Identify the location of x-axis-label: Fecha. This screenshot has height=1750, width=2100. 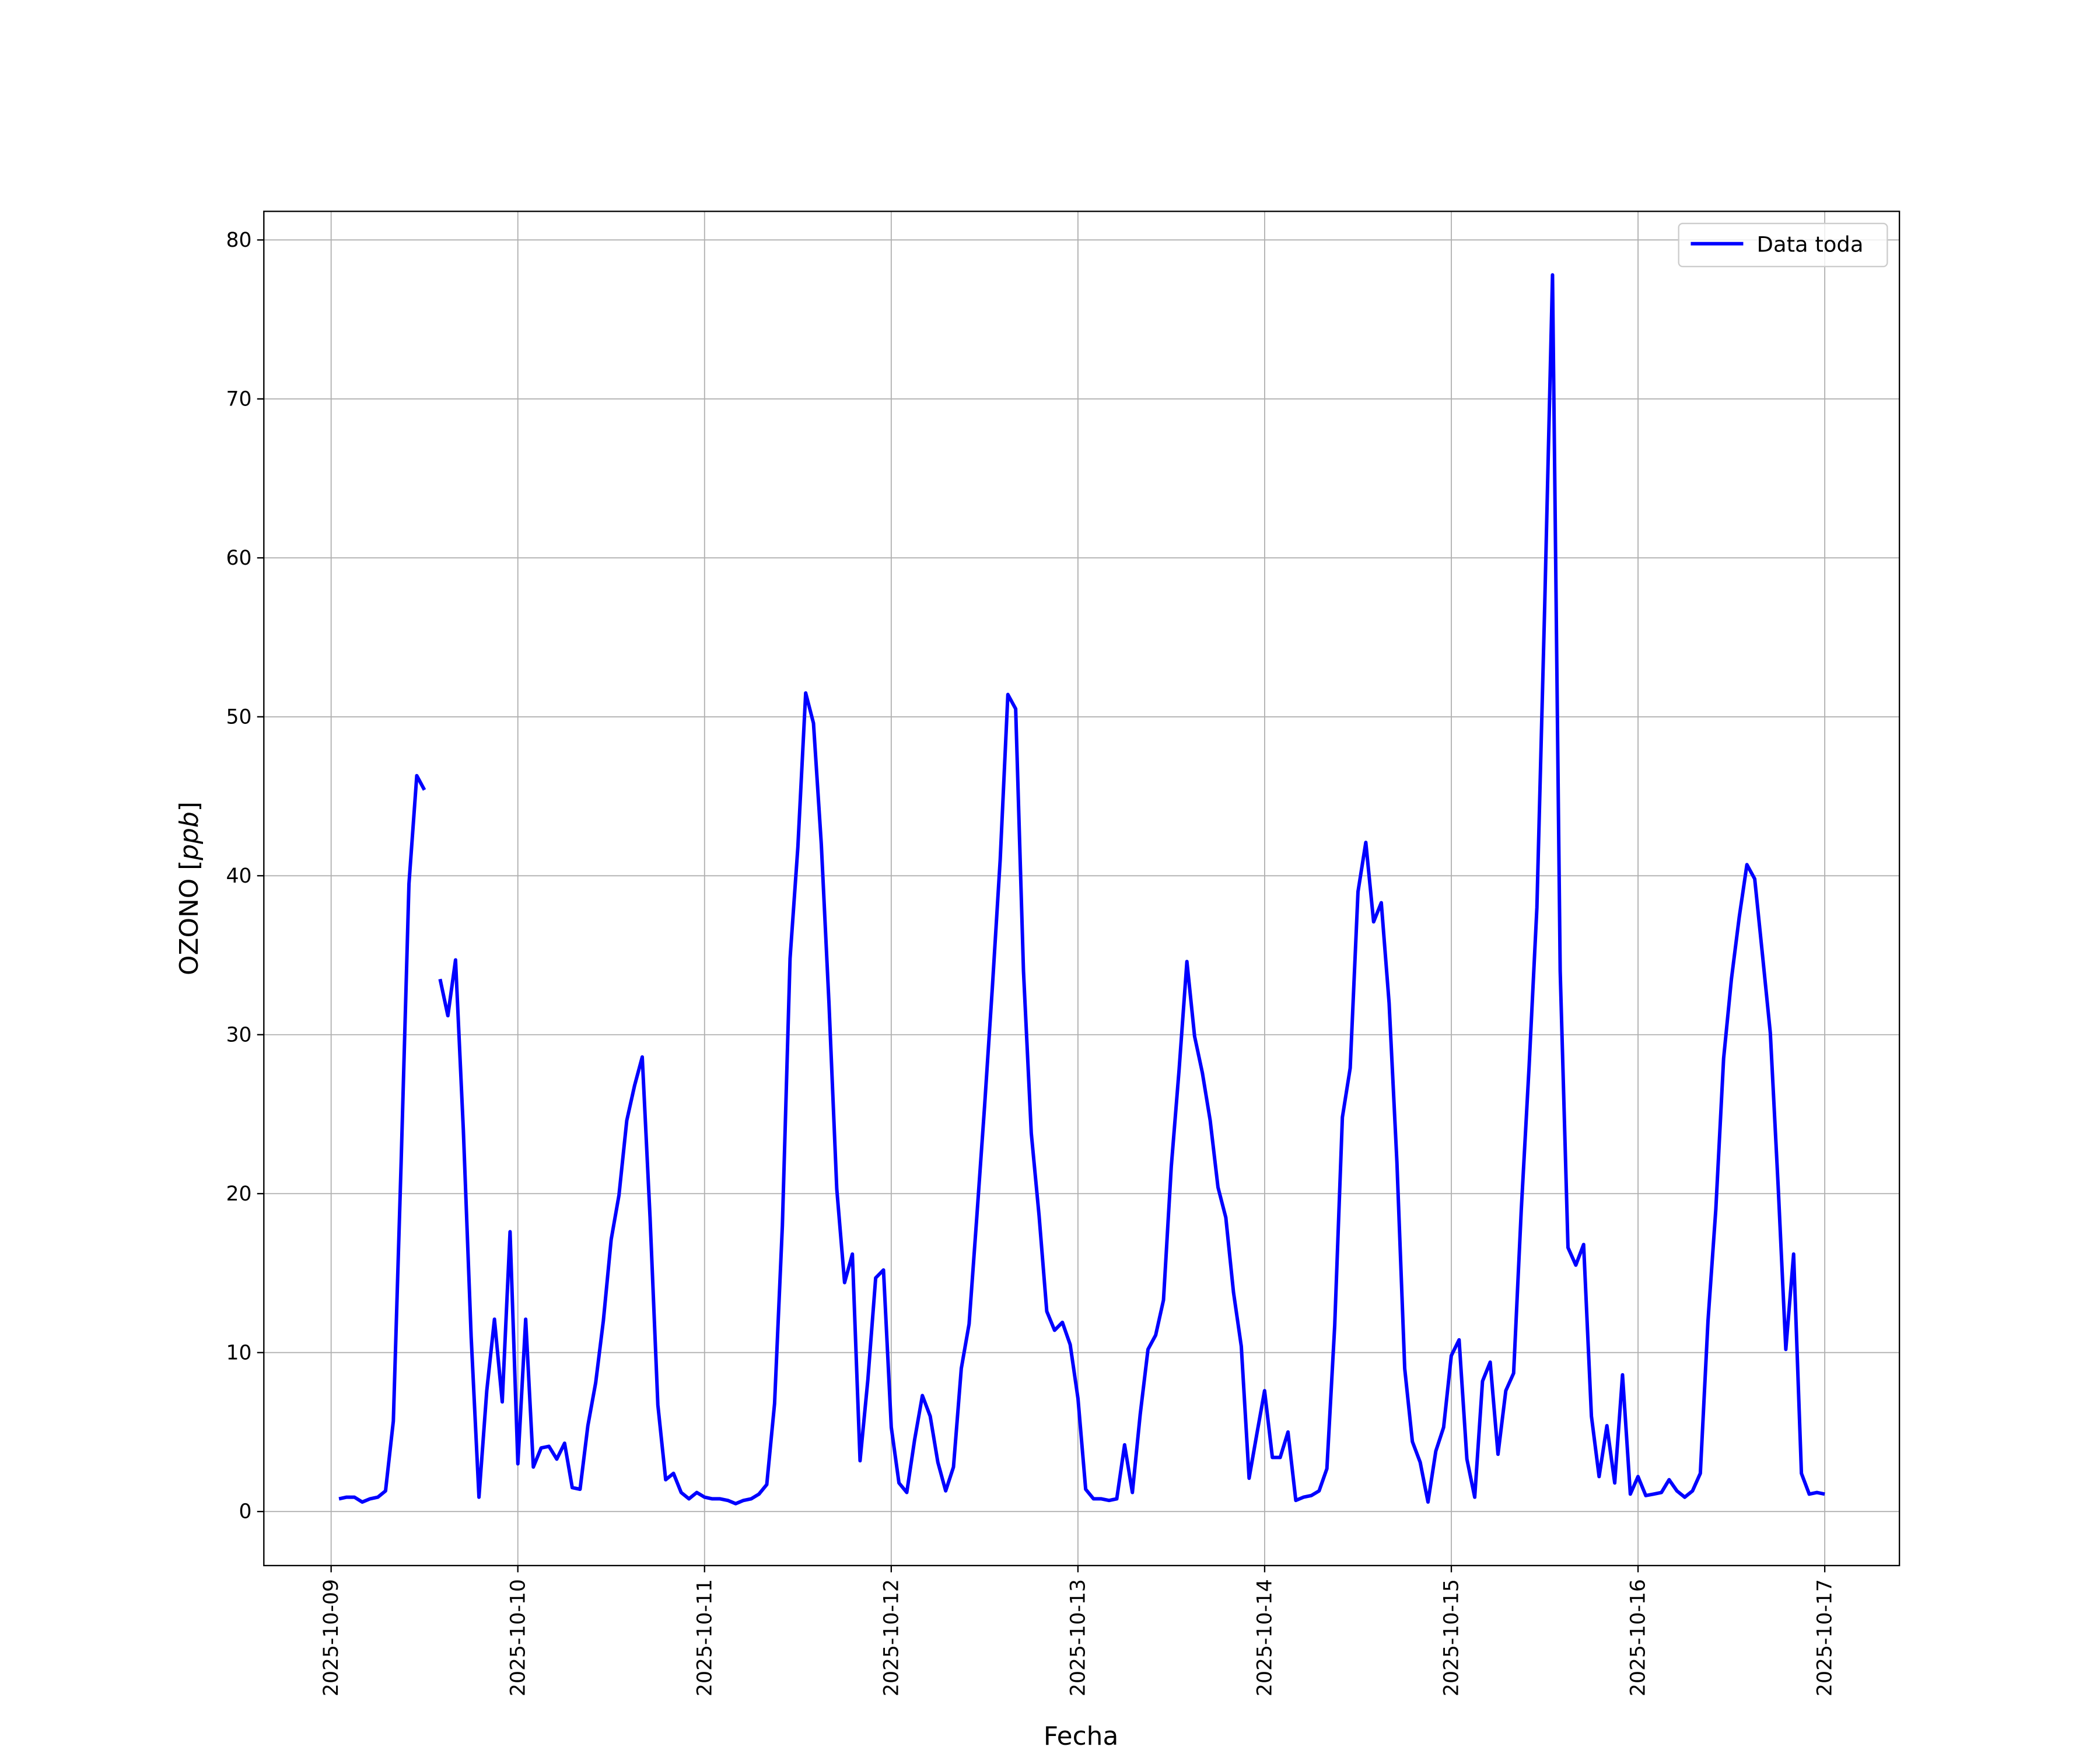
(1081, 1735).